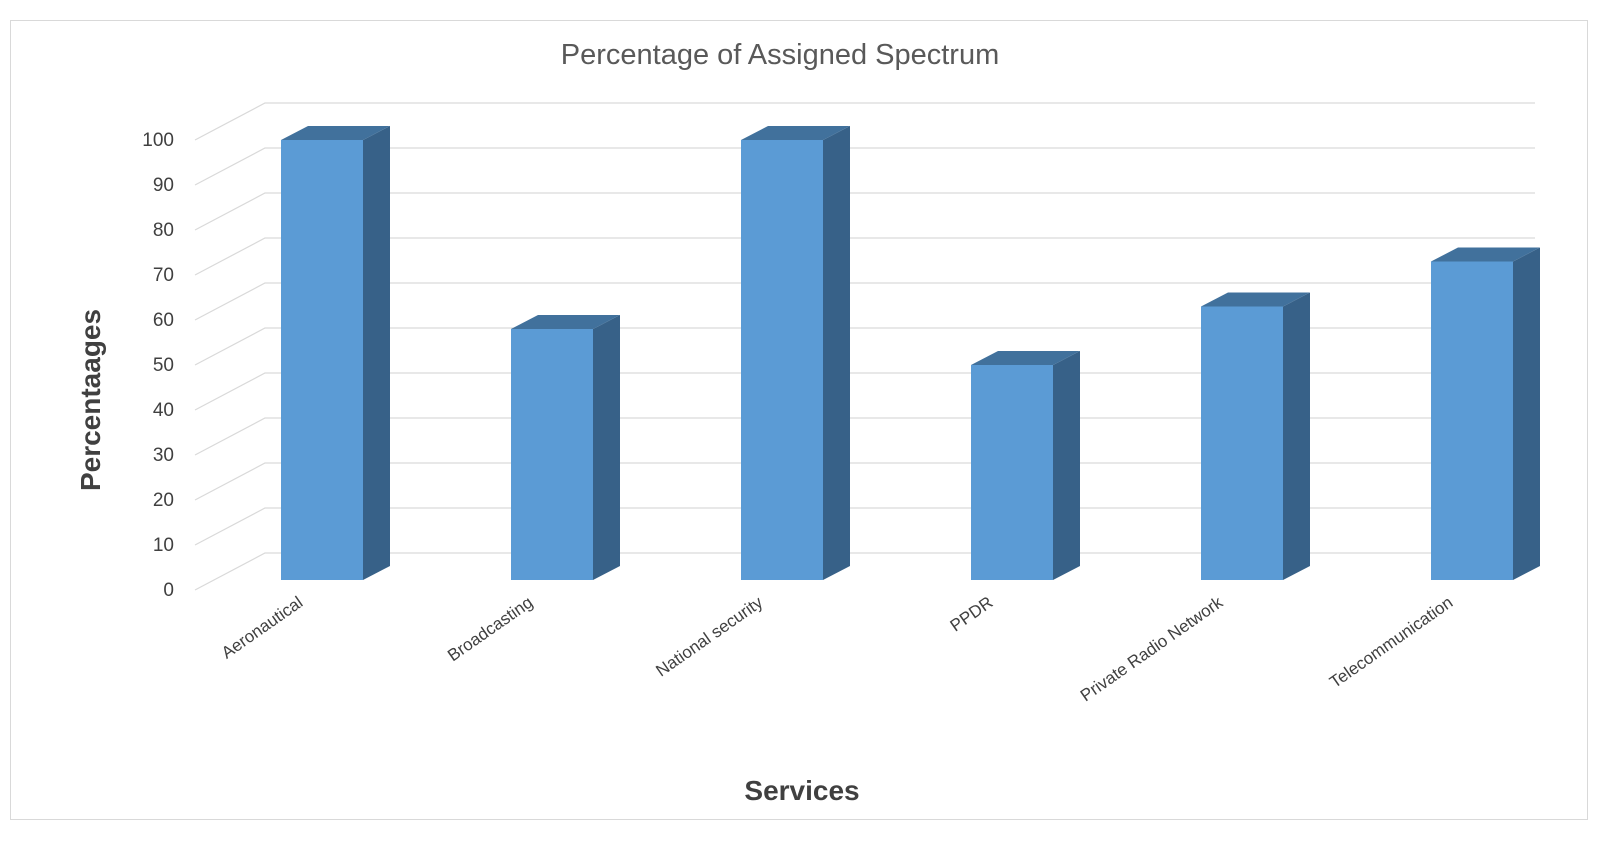  I want to click on y-axis-title: Percentaages, so click(90, 400).